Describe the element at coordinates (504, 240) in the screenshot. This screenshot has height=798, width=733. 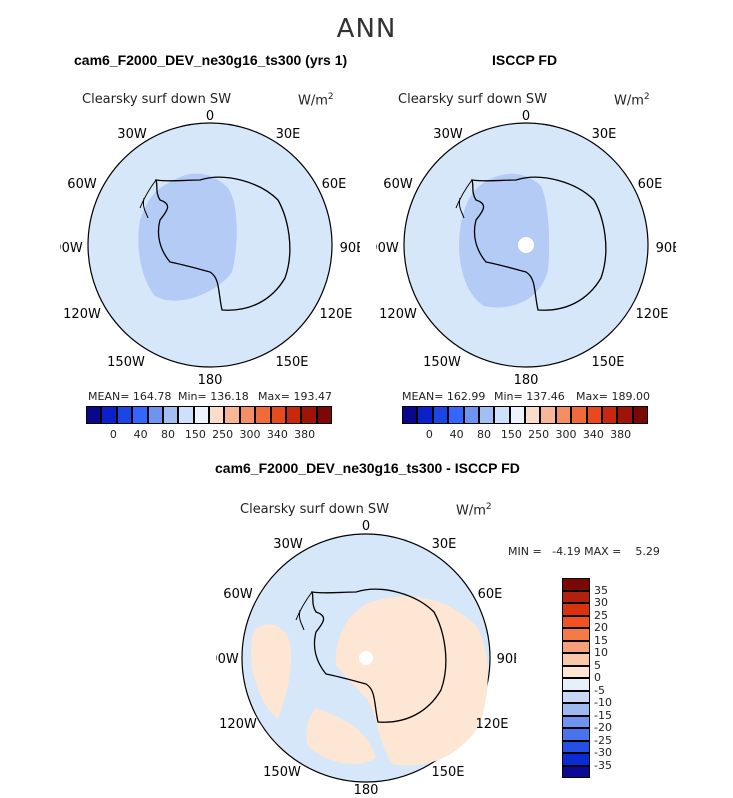
I see `panel2-contour-region` at that location.